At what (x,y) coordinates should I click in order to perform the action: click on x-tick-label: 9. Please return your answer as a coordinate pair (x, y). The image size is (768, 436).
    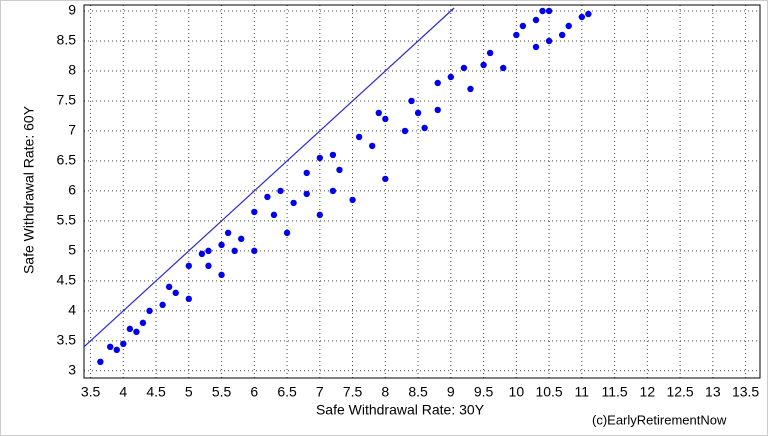
    Looking at the image, I should click on (451, 392).